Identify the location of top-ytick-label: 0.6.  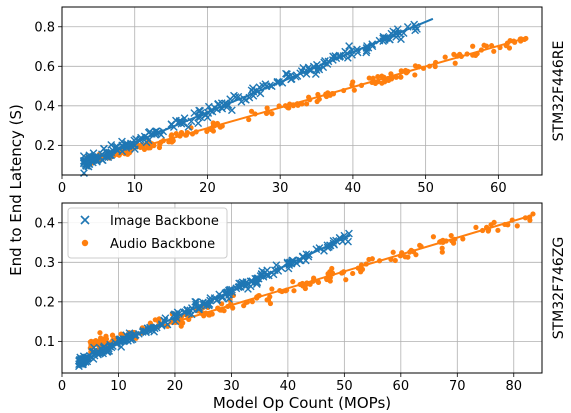
(44, 67).